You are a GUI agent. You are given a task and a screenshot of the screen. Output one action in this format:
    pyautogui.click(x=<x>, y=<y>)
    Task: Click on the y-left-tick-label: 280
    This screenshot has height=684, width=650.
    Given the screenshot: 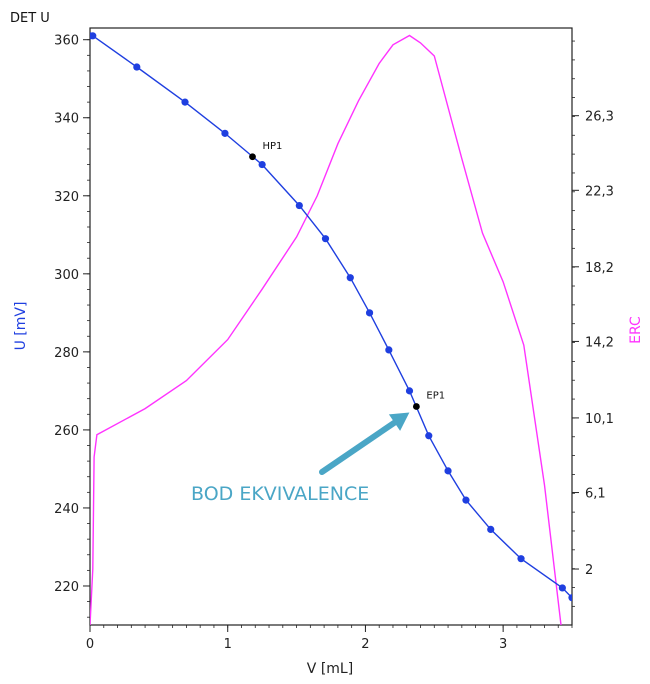 What is the action you would take?
    pyautogui.click(x=66, y=353)
    